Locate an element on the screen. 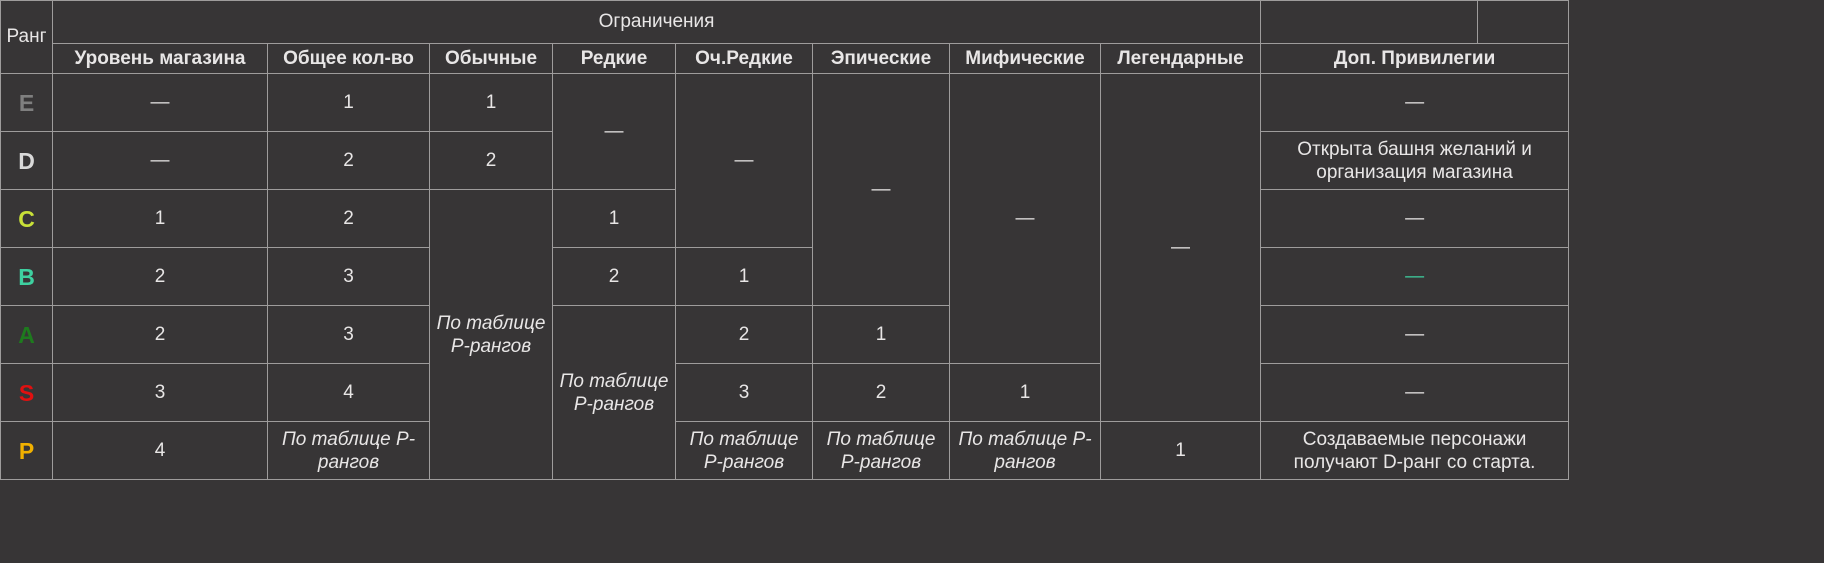 This screenshot has width=1824, height=563. cell-very-rare-p: По таблице Р-рангов is located at coordinates (744, 450).